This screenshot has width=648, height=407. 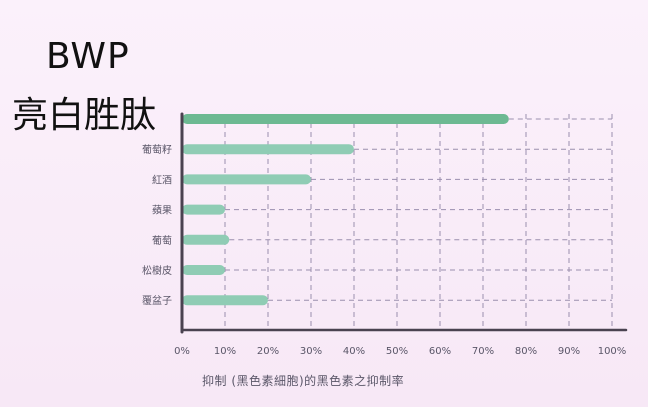 I want to click on x-tick-label: 20%, so click(x=268, y=351).